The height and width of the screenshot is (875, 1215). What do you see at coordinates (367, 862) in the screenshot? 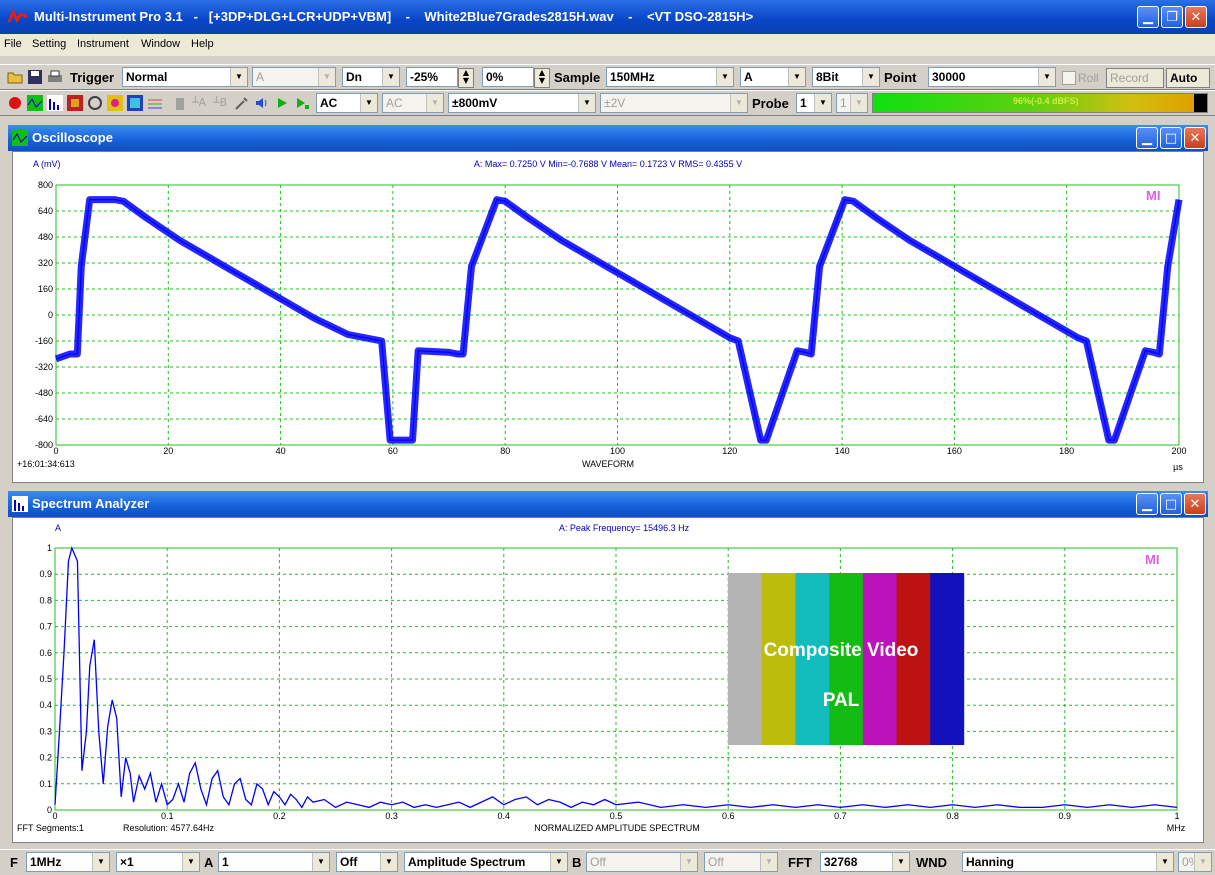
I see `a-off-select: Off ▼` at bounding box center [367, 862].